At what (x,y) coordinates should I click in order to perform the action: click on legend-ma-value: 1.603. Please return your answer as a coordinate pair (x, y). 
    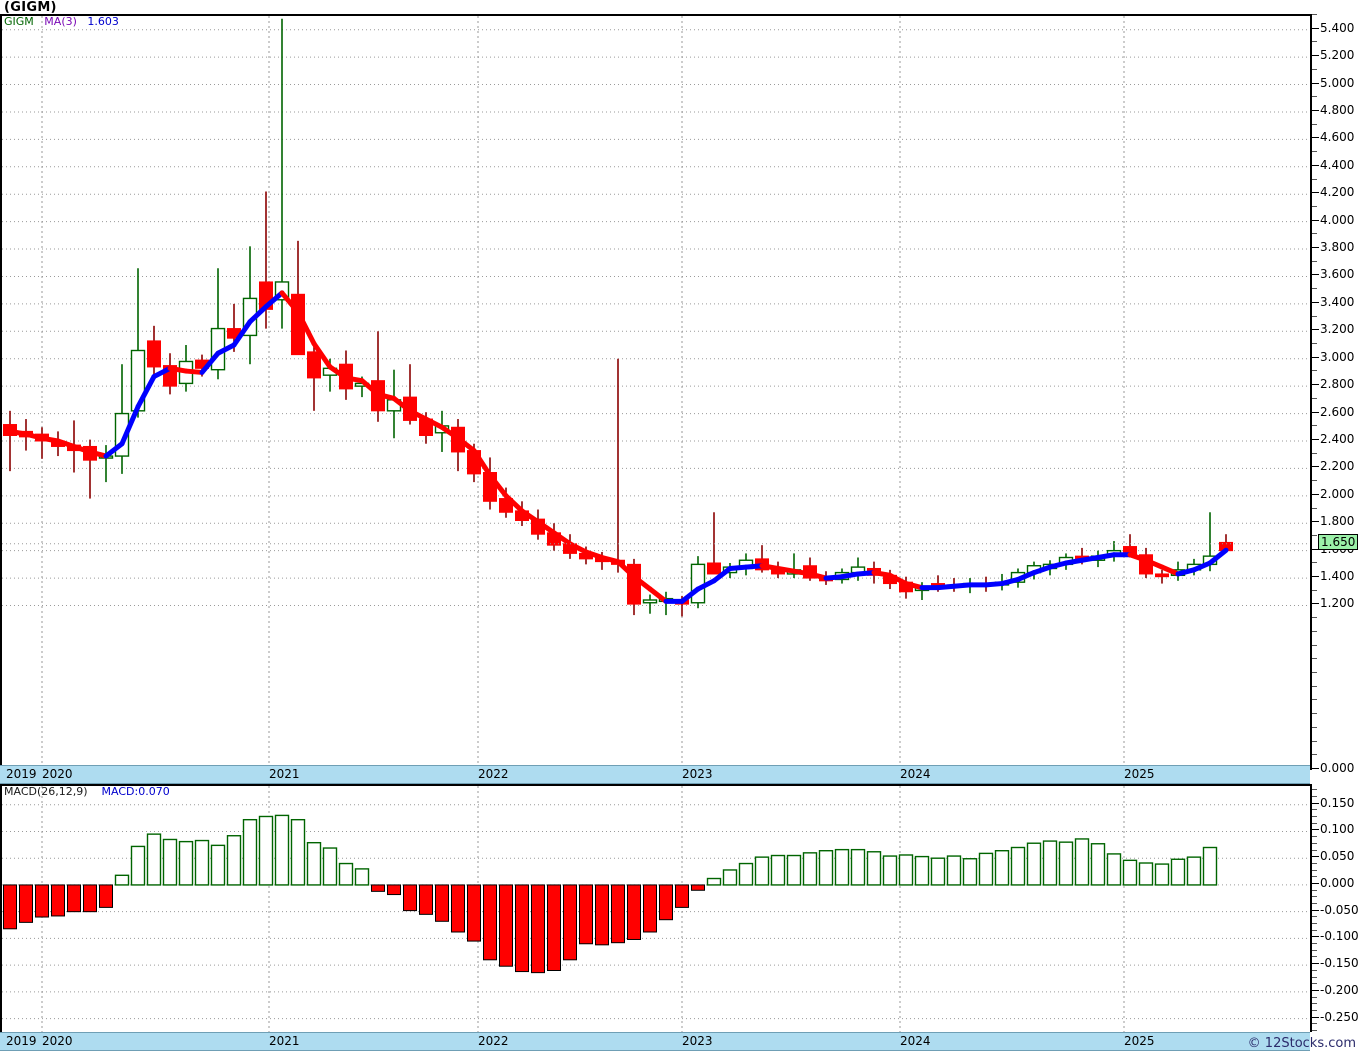
    Looking at the image, I should click on (103, 21).